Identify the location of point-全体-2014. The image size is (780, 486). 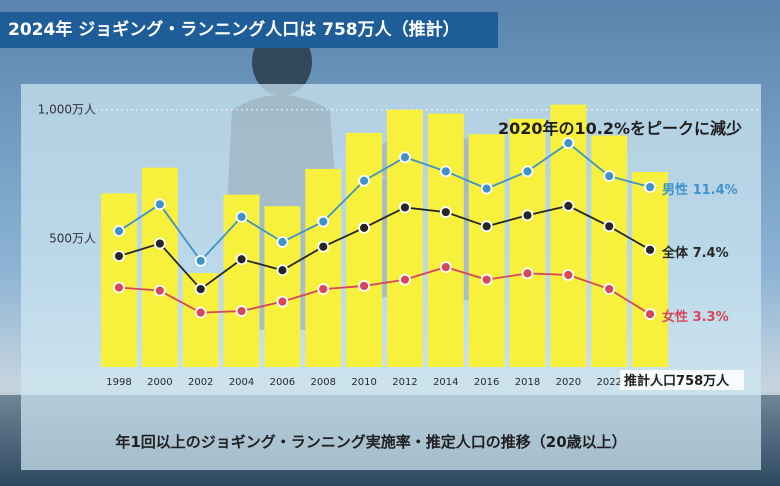
(445, 212).